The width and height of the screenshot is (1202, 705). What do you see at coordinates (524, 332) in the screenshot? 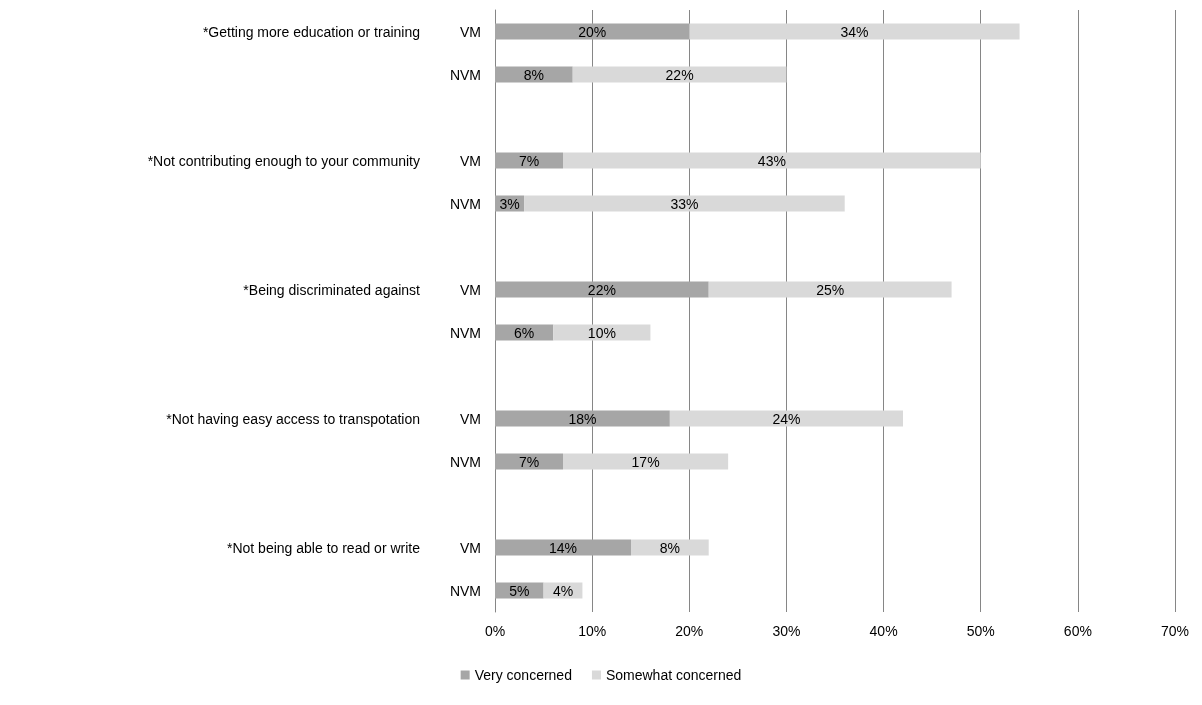
I see `data-label: 6%` at bounding box center [524, 332].